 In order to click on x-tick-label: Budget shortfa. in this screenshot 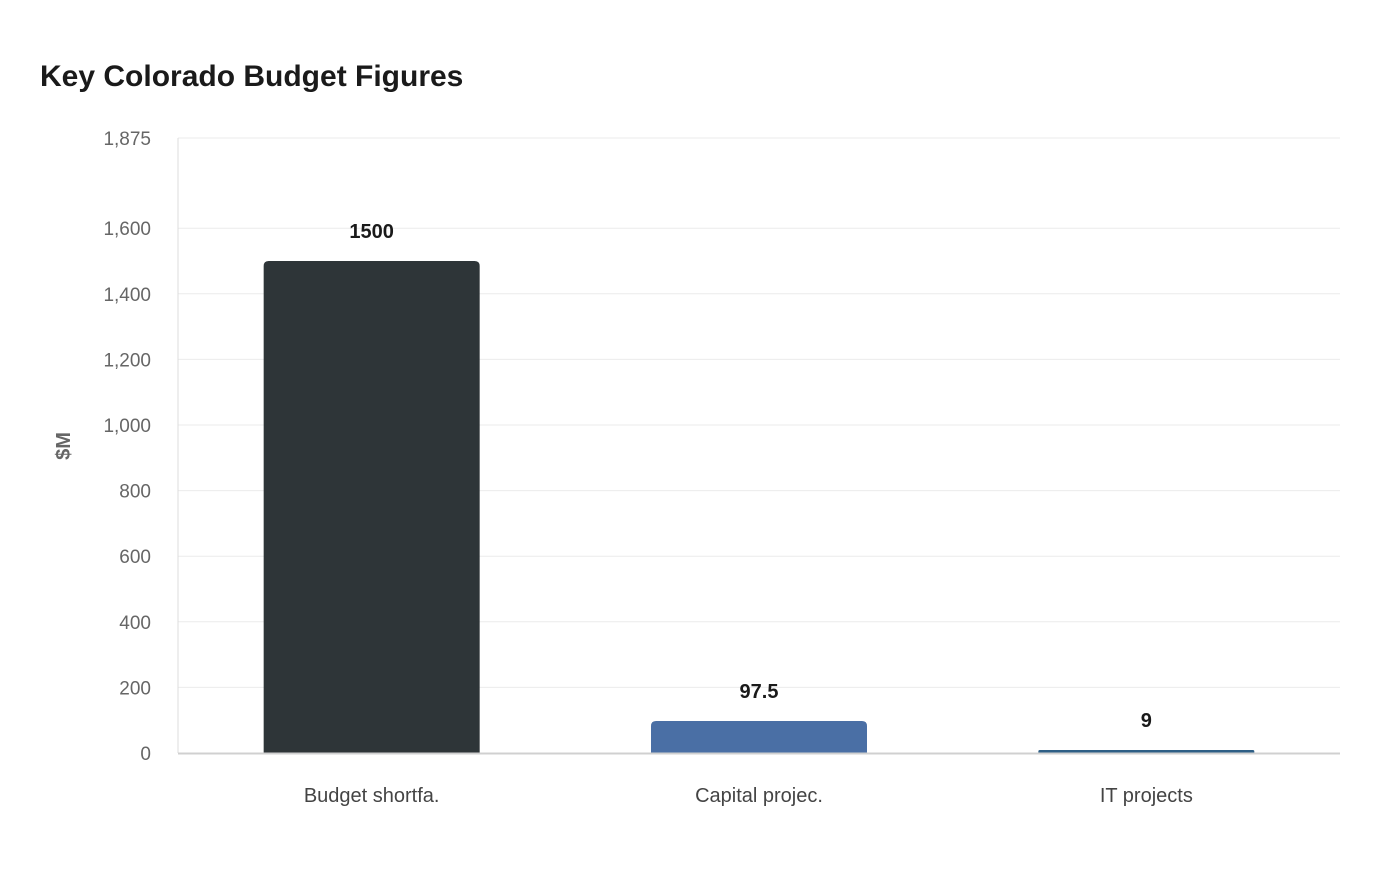, I will do `click(372, 796)`.